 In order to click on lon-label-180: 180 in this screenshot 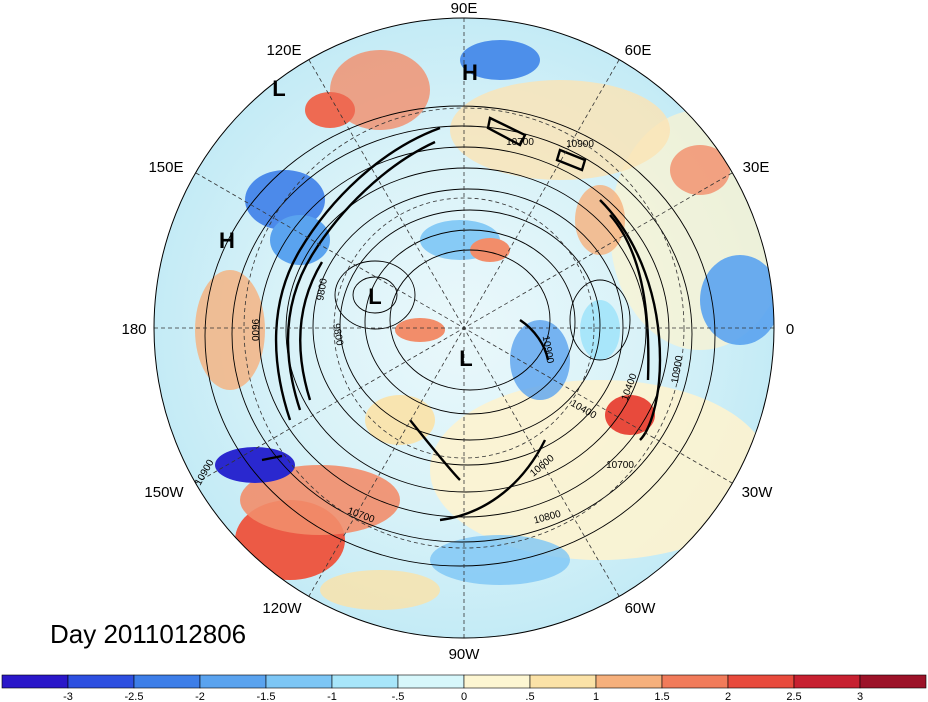, I will do `click(133, 329)`.